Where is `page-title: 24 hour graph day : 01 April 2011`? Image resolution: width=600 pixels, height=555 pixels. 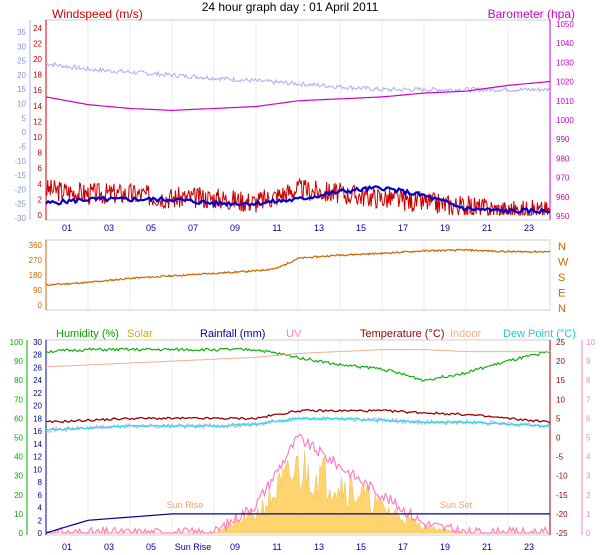
page-title: 24 hour graph day : 01 April 2011 is located at coordinates (290, 7).